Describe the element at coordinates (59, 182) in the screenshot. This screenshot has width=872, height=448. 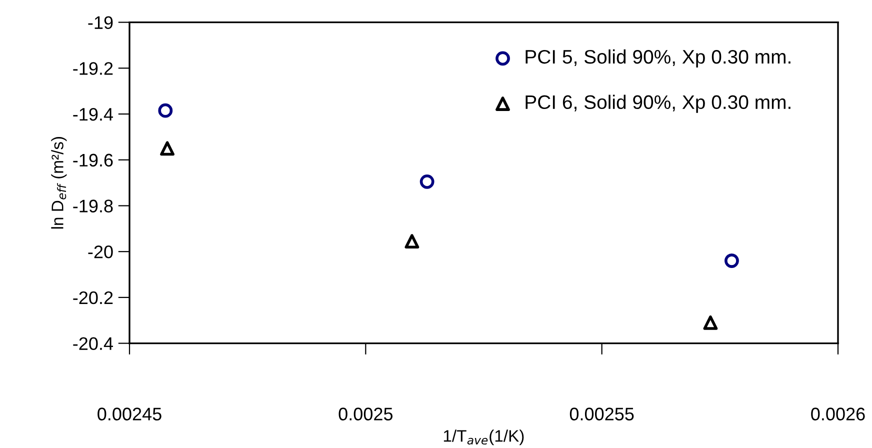
I see `y-axis-title: ln D$_{eff}$ (m²/s)` at that location.